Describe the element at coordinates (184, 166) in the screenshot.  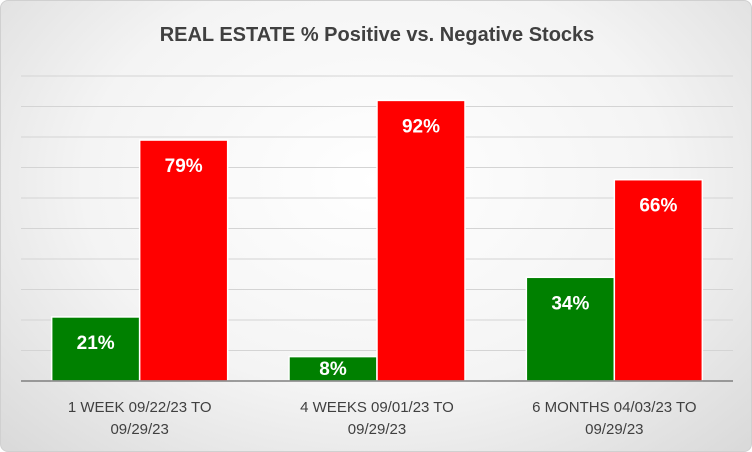
I see `negative-data-label-1: 79%` at that location.